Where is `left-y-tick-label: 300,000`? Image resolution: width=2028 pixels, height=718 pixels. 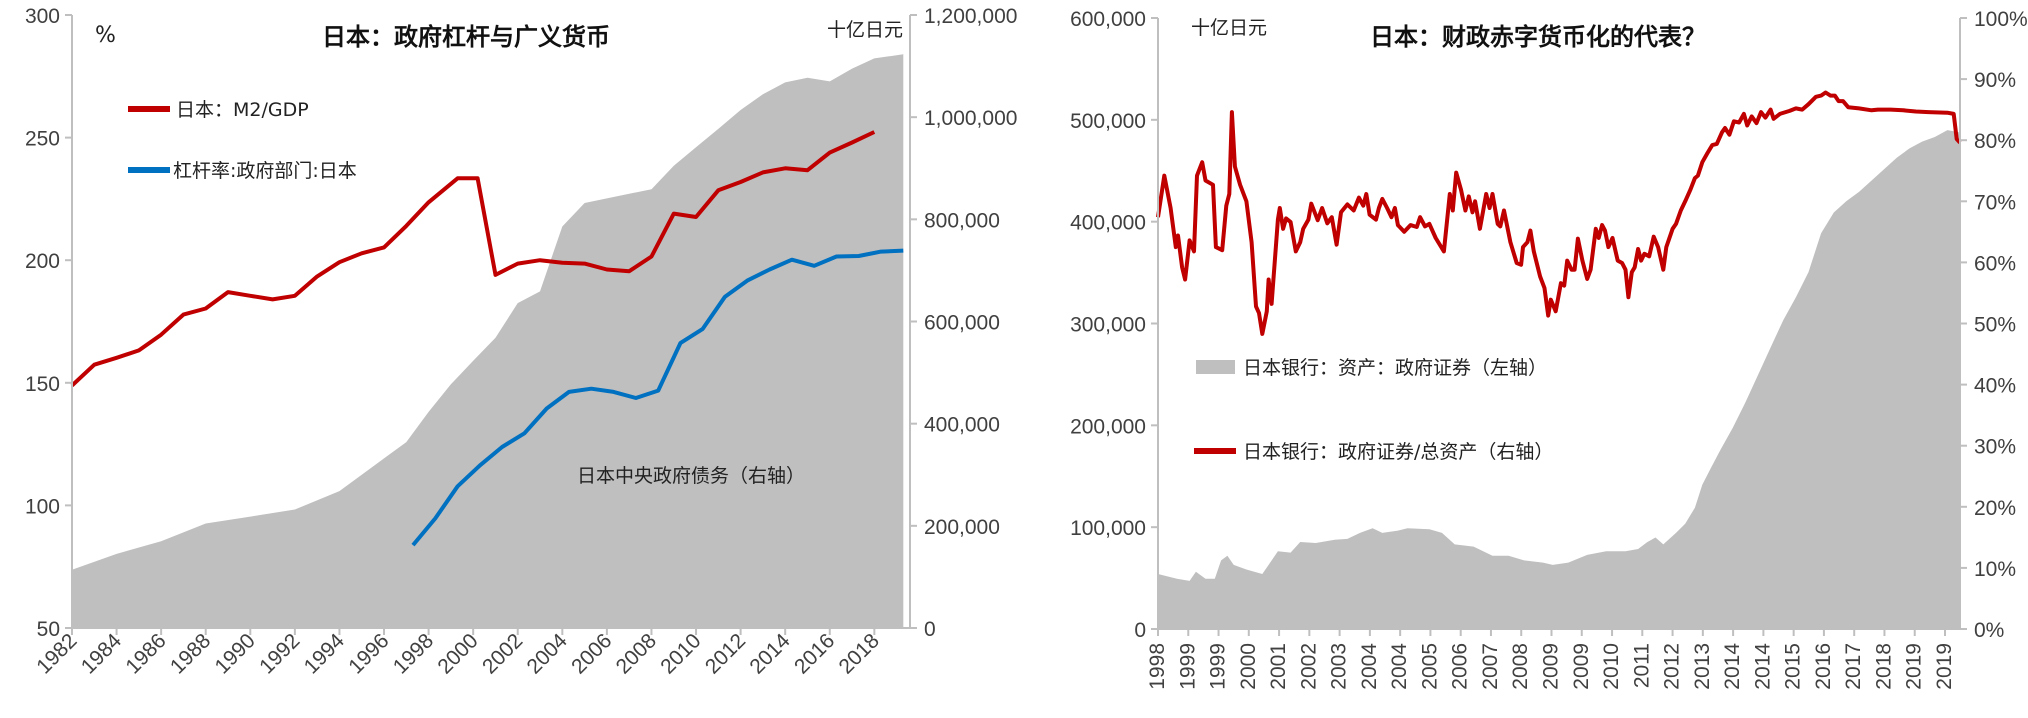
left-y-tick-label: 300,000 is located at coordinates (1108, 325).